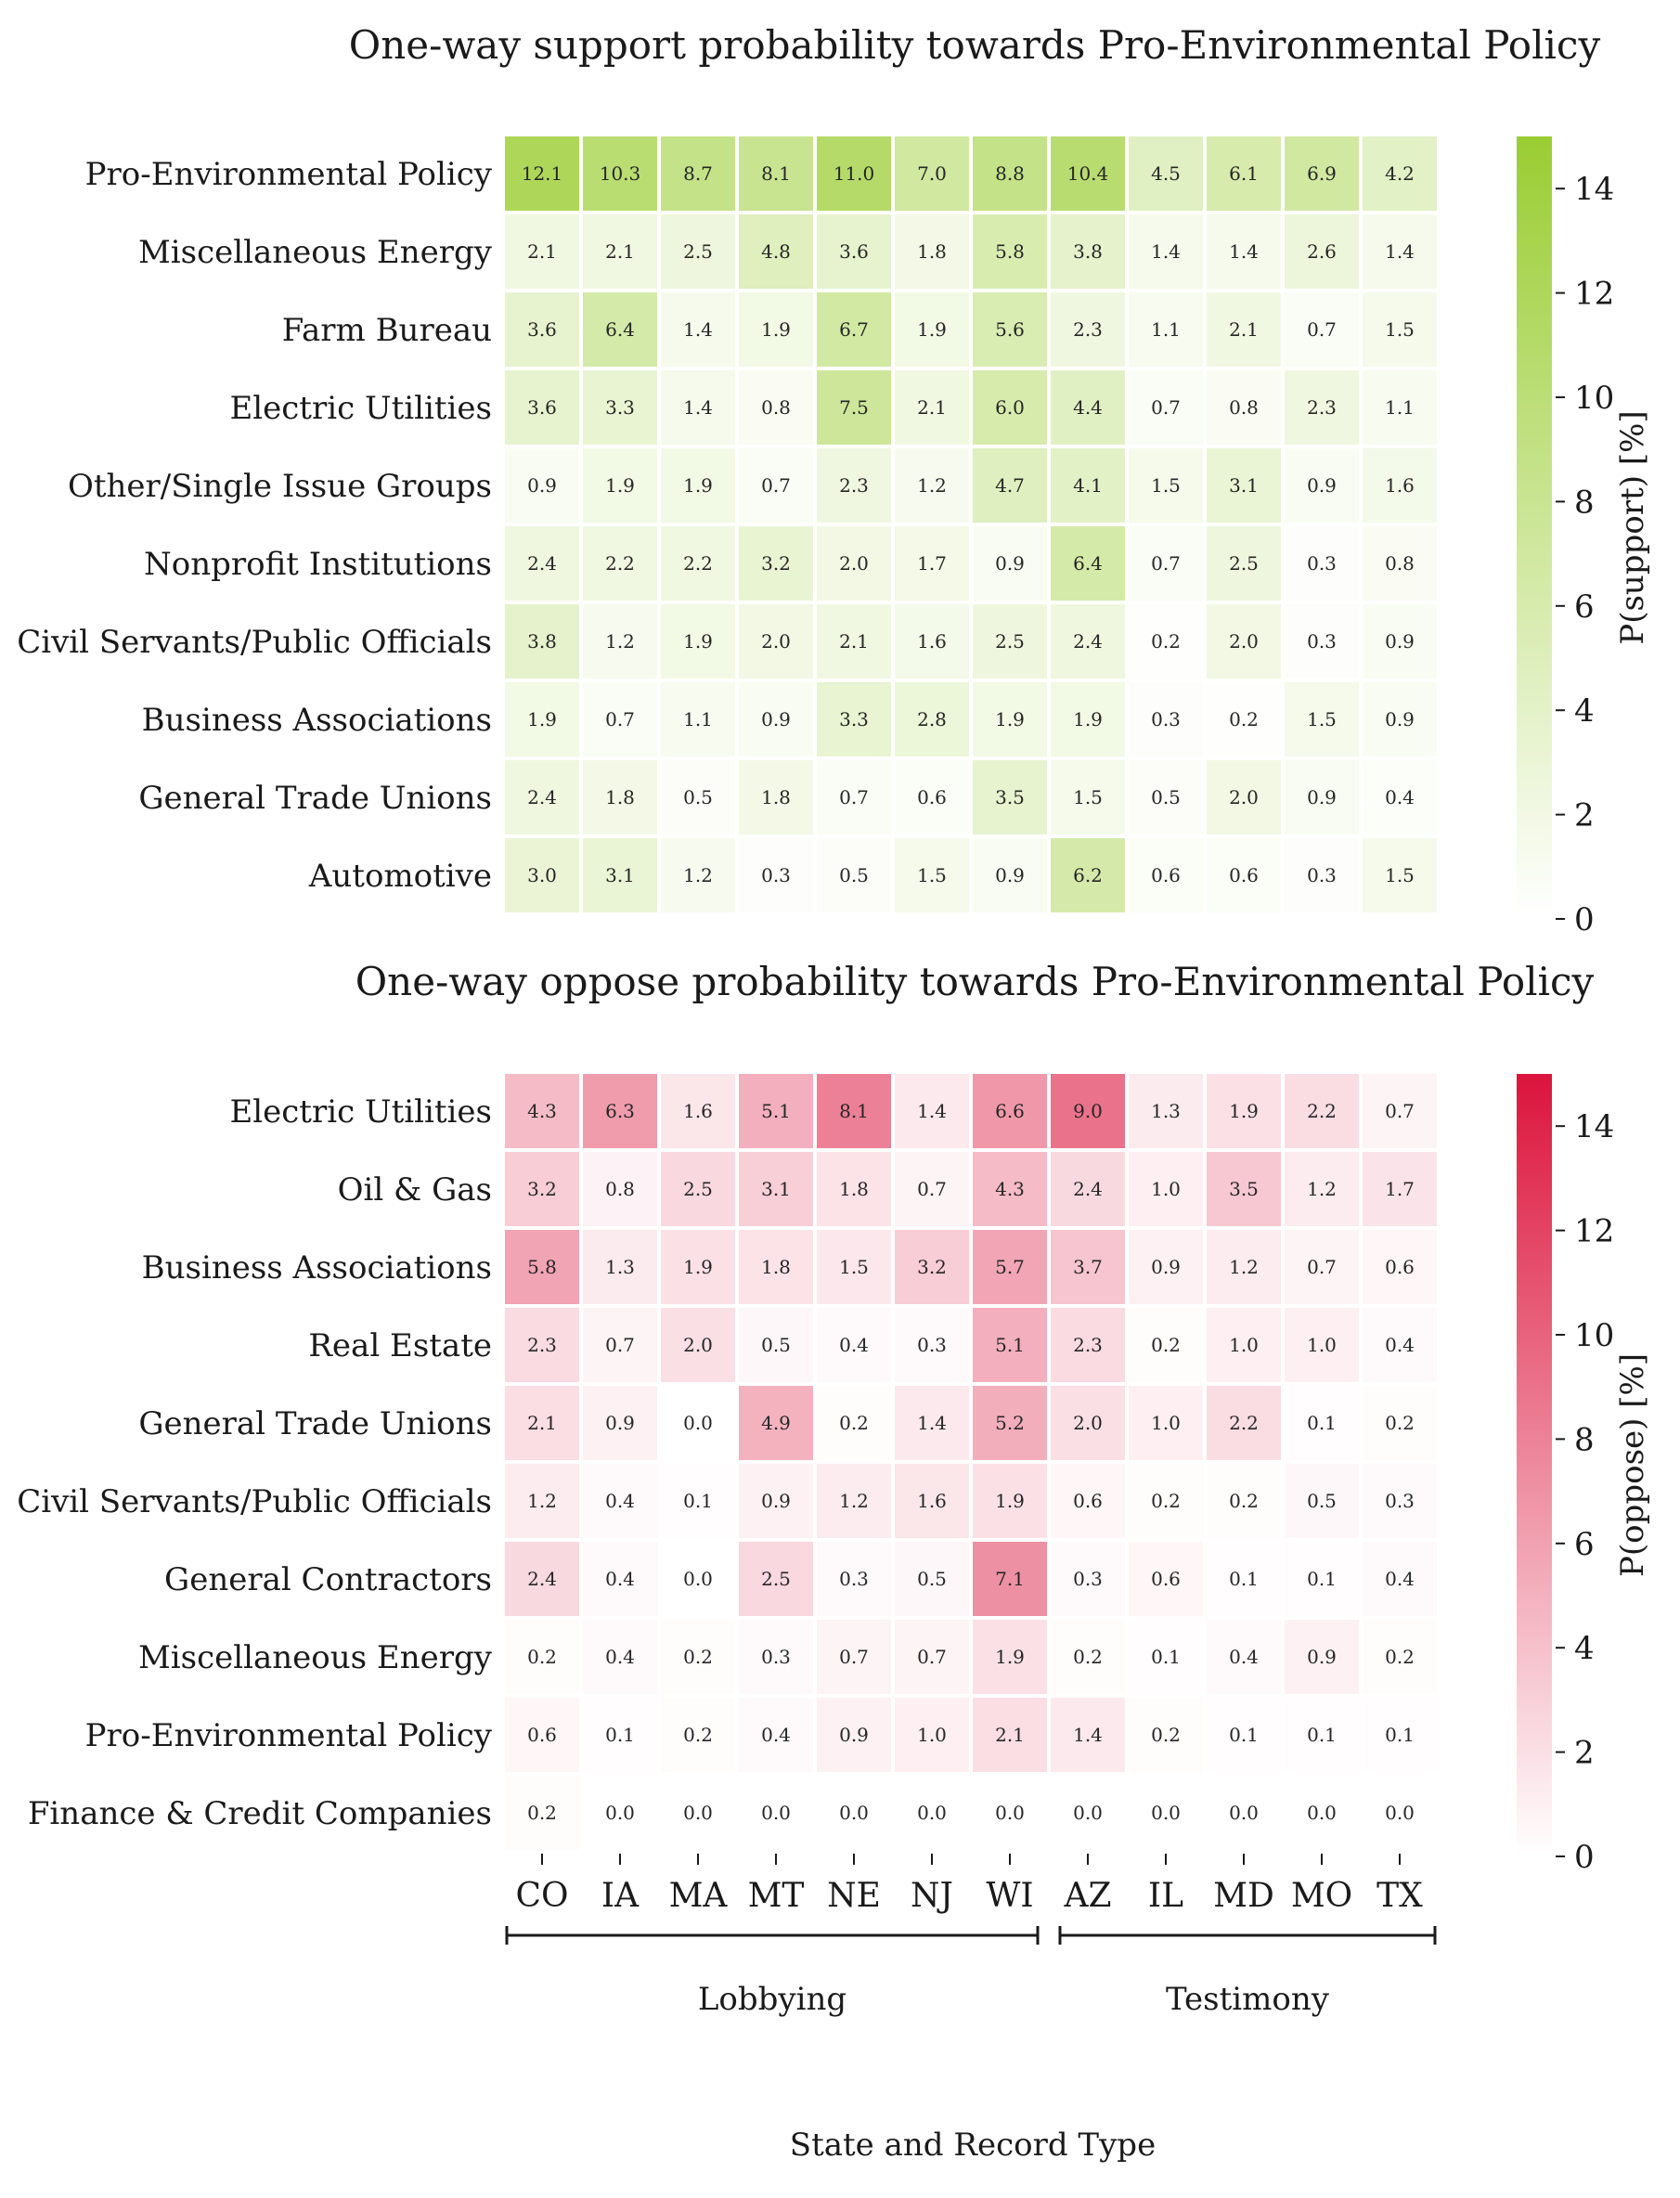 The height and width of the screenshot is (2198, 1680). I want to click on cell-value: 3.5, so click(1010, 797).